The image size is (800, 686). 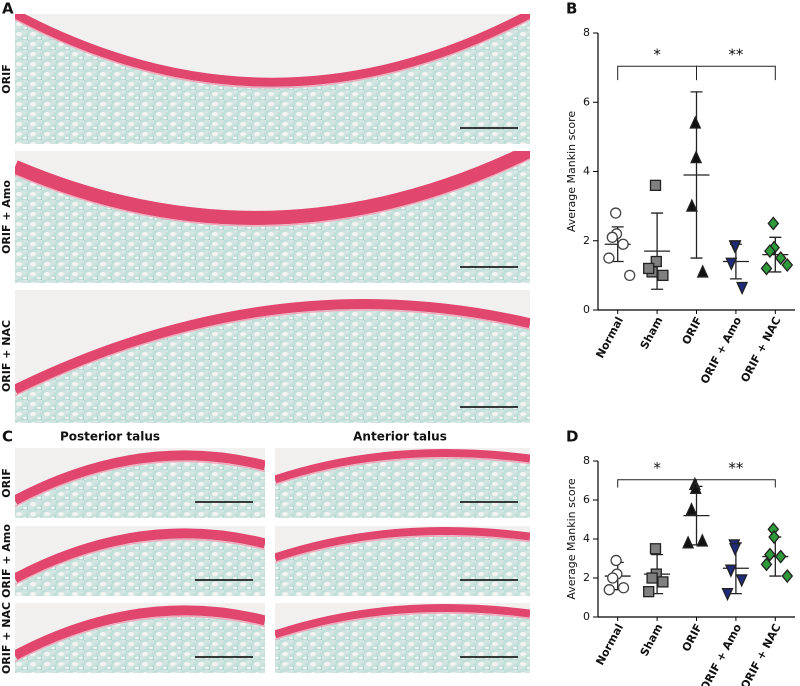 What do you see at coordinates (571, 172) in the screenshot?
I see `y-axis-label: Average Mankin score` at bounding box center [571, 172].